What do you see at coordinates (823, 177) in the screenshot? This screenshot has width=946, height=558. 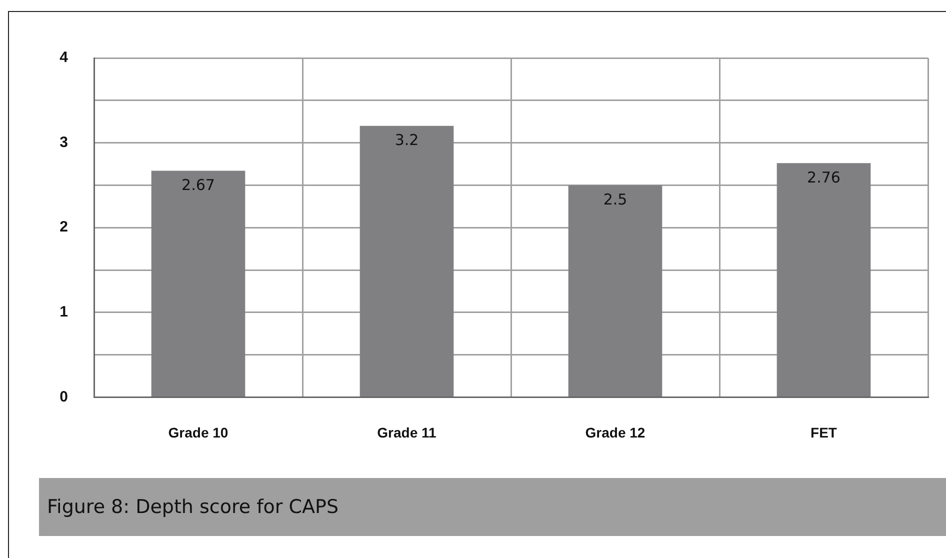 I see `data-label: 2.76` at bounding box center [823, 177].